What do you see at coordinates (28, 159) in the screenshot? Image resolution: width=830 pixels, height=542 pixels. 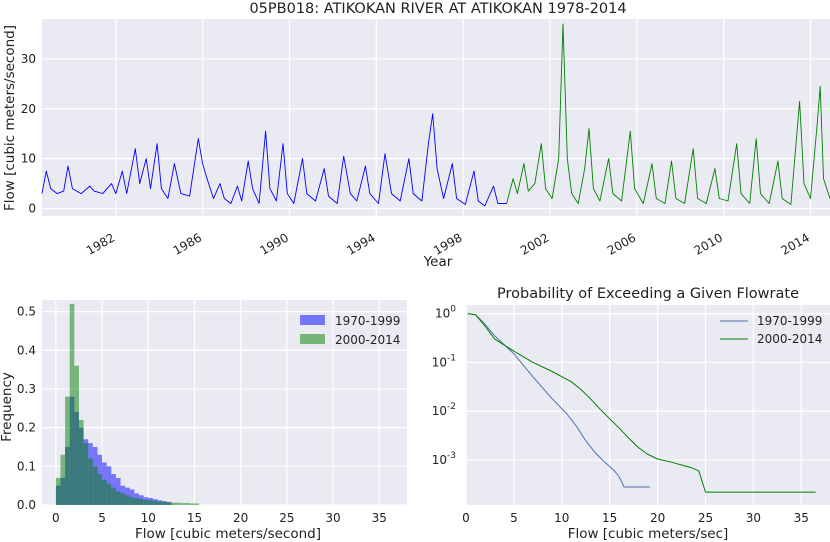 I see `timeseries-y-tick-label: 10` at bounding box center [28, 159].